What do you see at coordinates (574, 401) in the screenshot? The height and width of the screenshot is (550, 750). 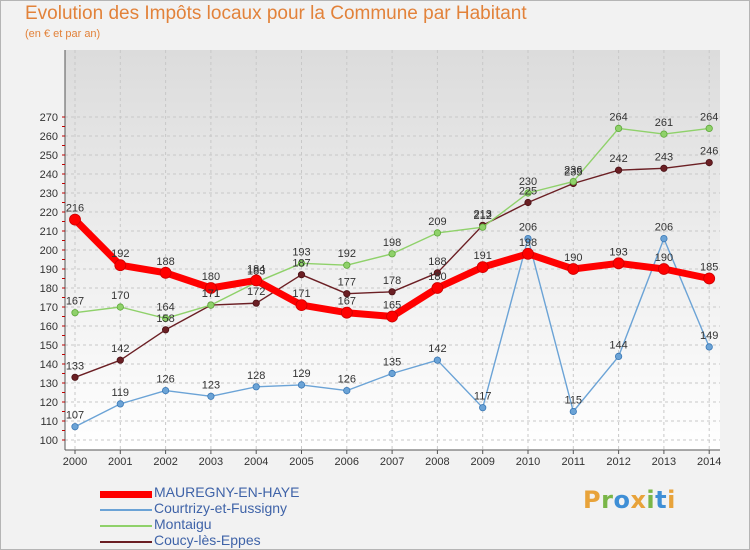 I see `data-label: 115` at bounding box center [574, 401].